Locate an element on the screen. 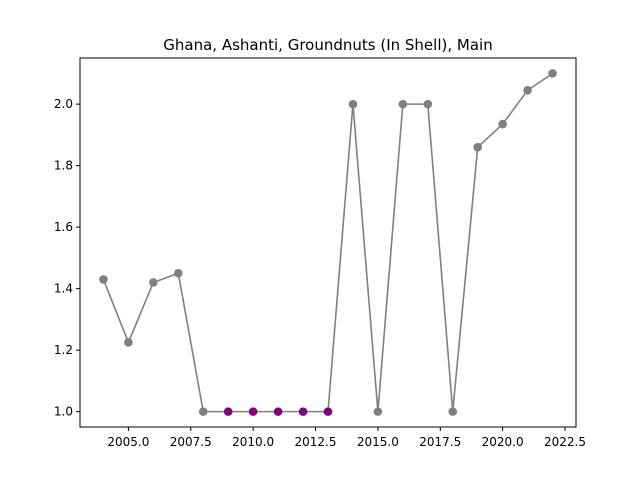 This screenshot has width=640, height=480. y-tick-label: 1.6 is located at coordinates (63, 227).